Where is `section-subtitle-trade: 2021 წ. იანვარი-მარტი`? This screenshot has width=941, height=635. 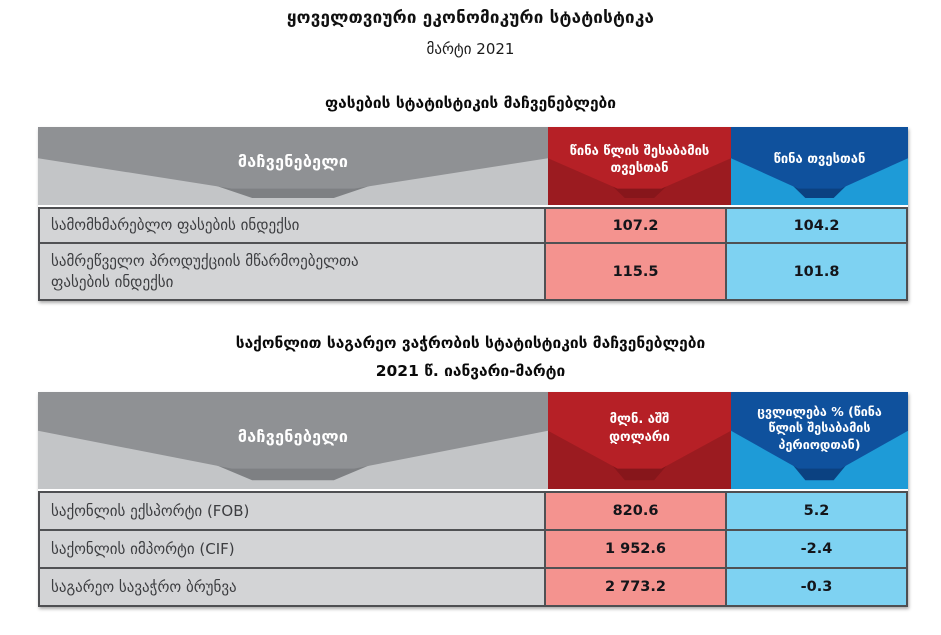 section-subtitle-trade: 2021 წ. იანვარი-მარტი is located at coordinates (470, 371).